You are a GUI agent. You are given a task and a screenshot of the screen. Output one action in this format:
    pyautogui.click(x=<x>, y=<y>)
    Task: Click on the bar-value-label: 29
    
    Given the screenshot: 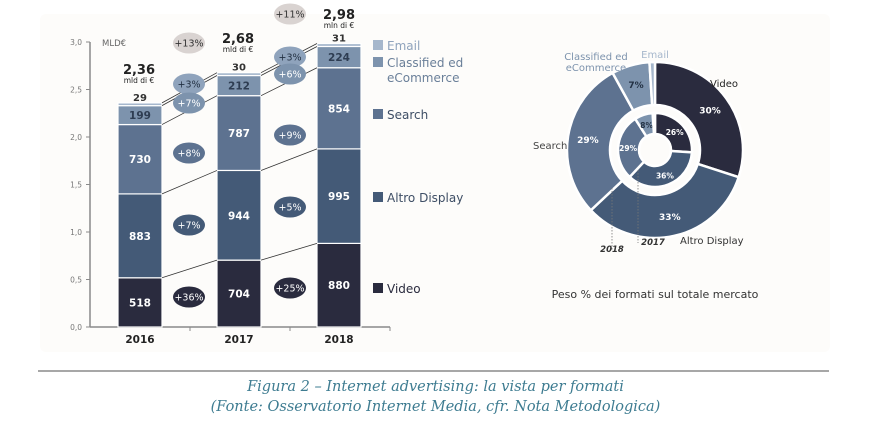 What is the action you would take?
    pyautogui.click(x=140, y=98)
    